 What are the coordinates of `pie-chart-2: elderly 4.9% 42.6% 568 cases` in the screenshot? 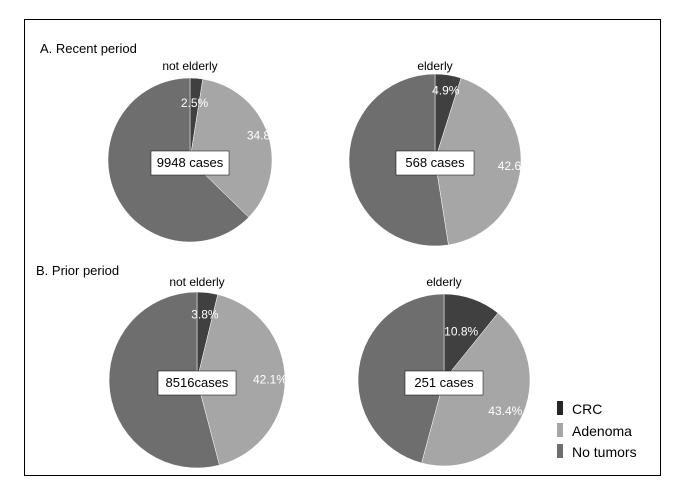 It's located at (440, 153).